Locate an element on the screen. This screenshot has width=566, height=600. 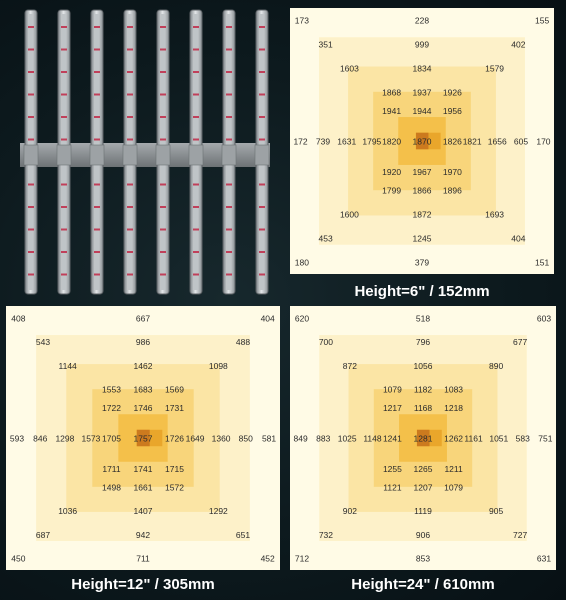
ppfd-value-label: 1757 is located at coordinates (143, 439).